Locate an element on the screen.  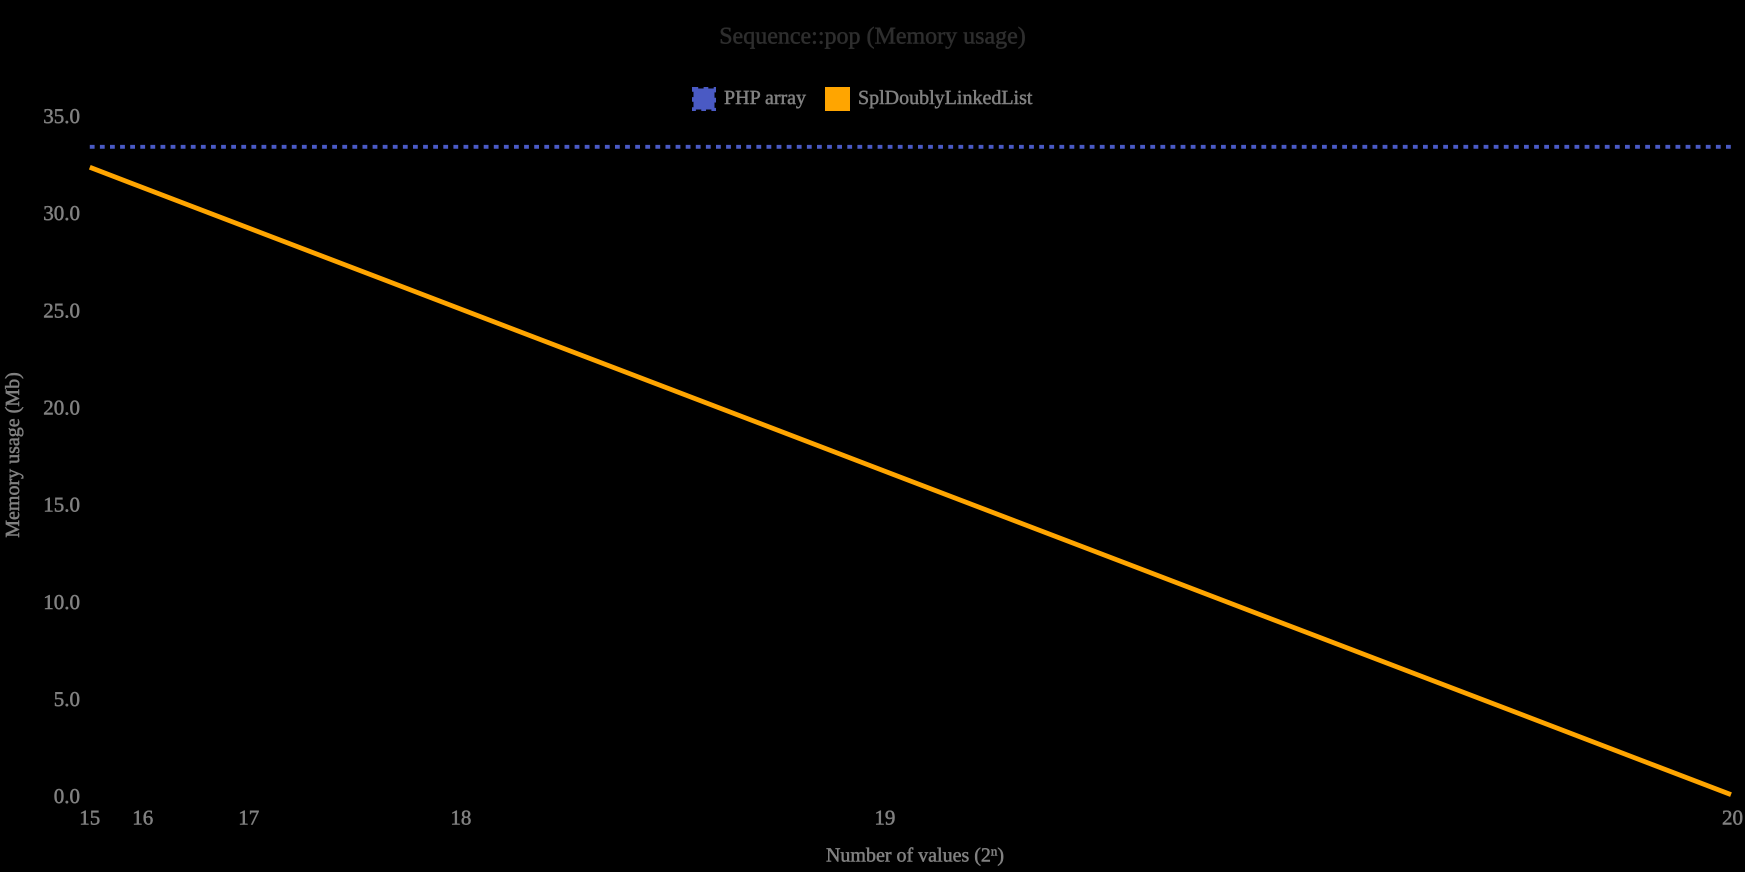
svg-text: 25.0 is located at coordinates (61, 310).